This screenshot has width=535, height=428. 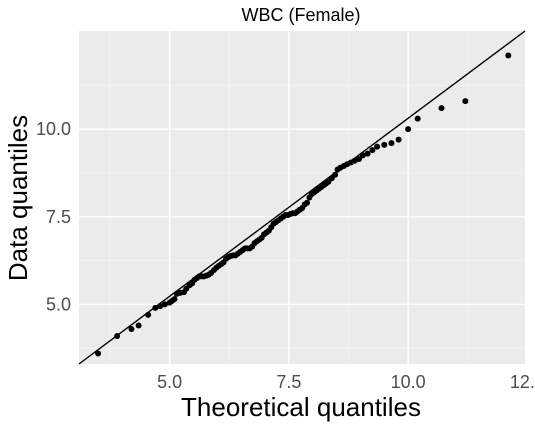 What do you see at coordinates (169, 382) in the screenshot?
I see `x-tick-label: 5.0` at bounding box center [169, 382].